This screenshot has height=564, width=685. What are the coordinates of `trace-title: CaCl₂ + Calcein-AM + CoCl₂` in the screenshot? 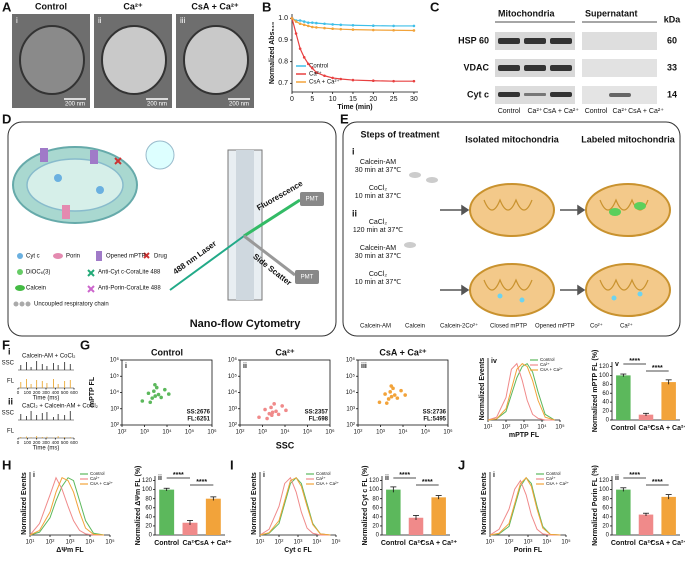 It's located at (60, 407).